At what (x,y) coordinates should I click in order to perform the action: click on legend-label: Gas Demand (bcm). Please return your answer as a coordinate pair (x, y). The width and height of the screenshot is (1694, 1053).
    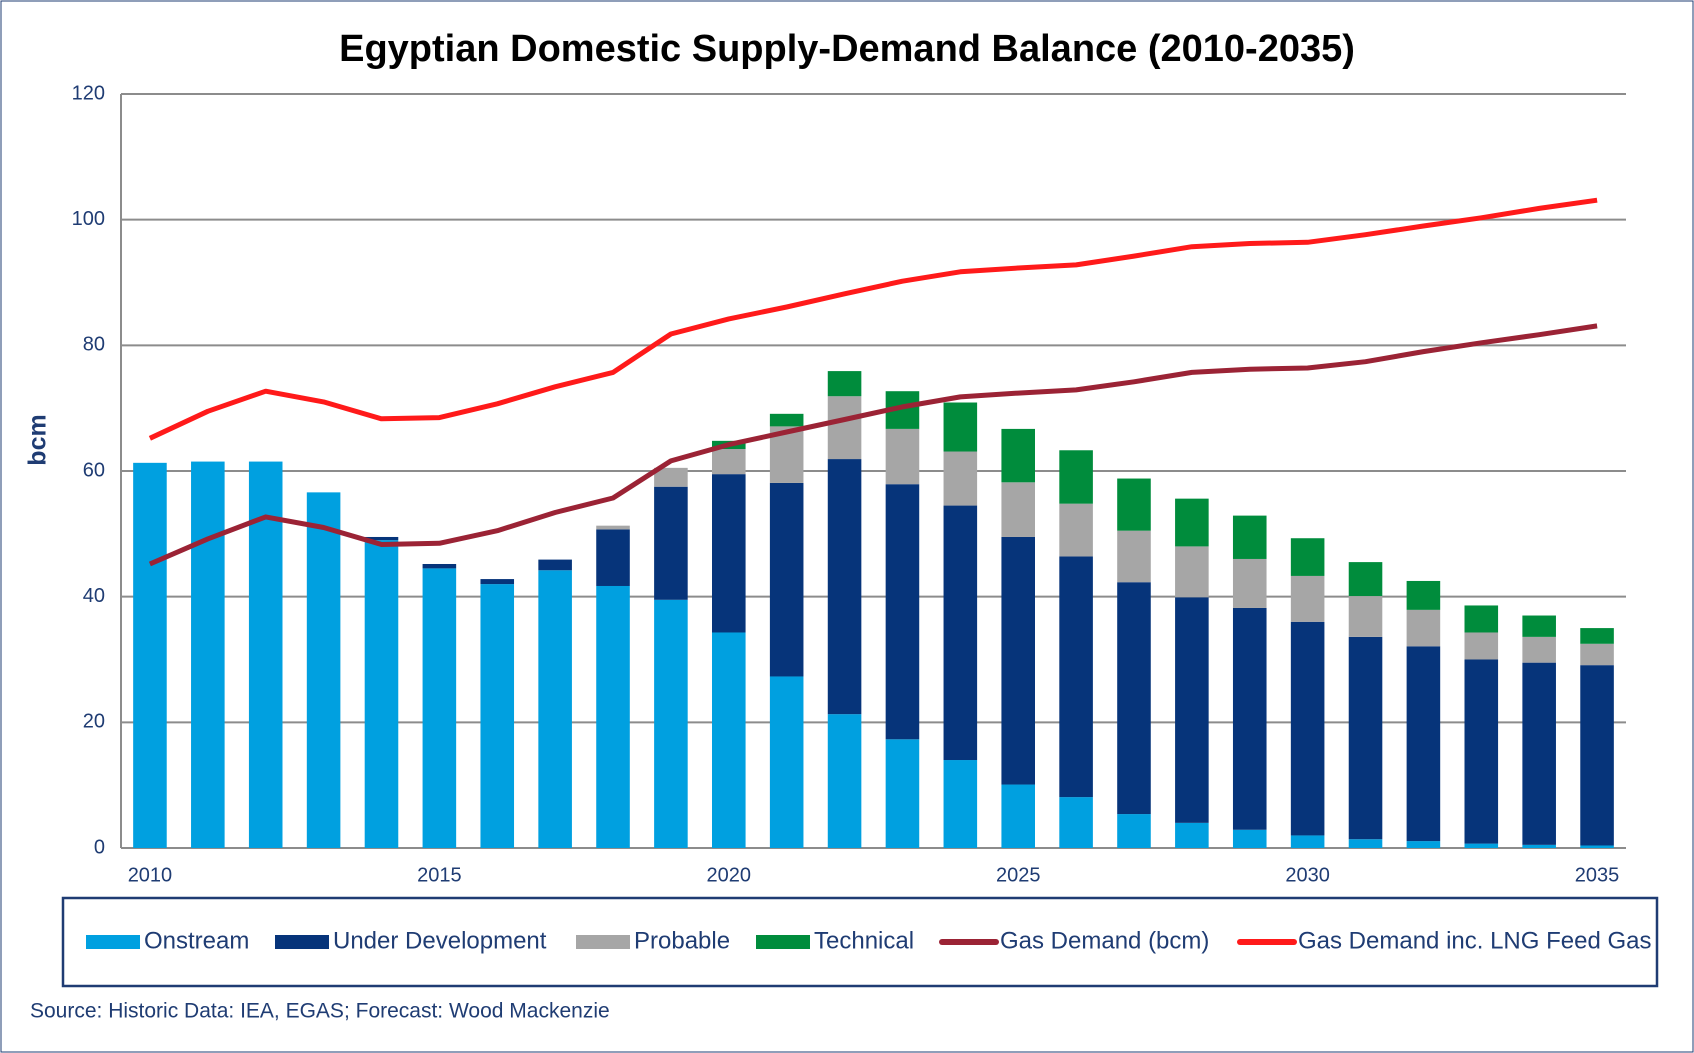
    Looking at the image, I should click on (1104, 940).